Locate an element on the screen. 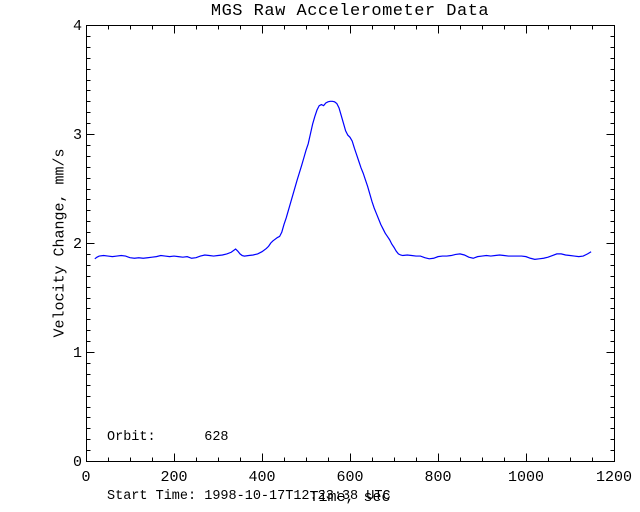 The image size is (640, 512). y-tick-label: 2 is located at coordinates (77, 244).